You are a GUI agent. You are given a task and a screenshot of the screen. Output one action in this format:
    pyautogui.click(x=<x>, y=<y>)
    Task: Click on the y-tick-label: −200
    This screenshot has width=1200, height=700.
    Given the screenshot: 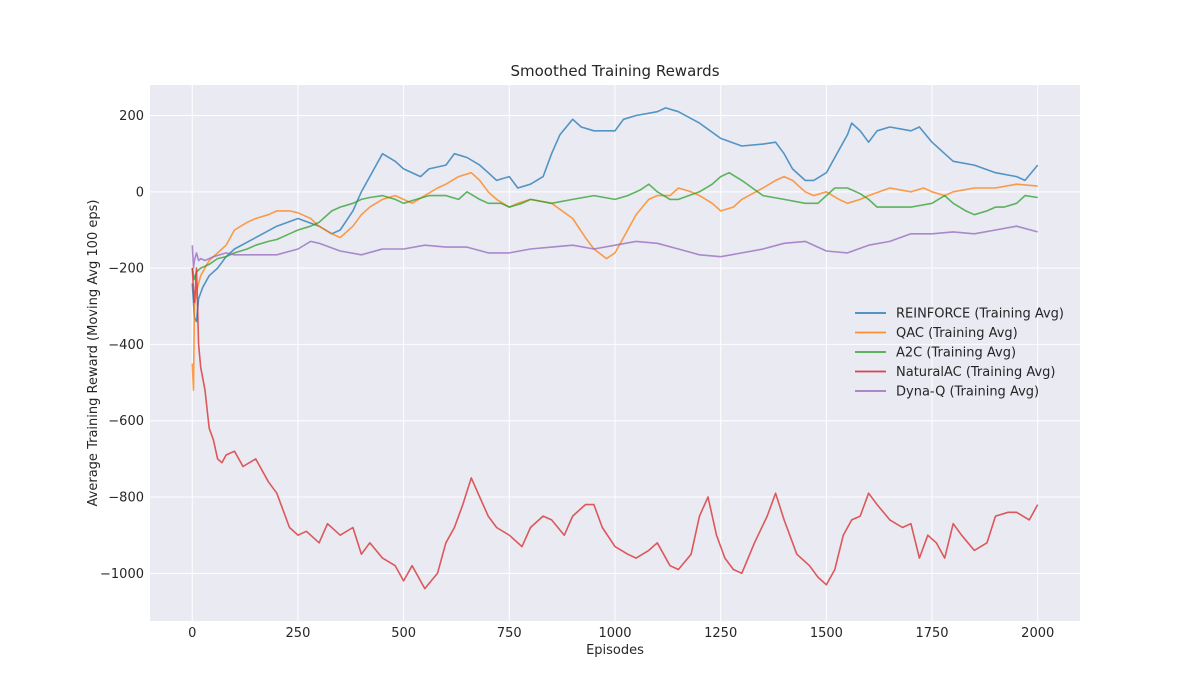 What is the action you would take?
    pyautogui.click(x=126, y=269)
    